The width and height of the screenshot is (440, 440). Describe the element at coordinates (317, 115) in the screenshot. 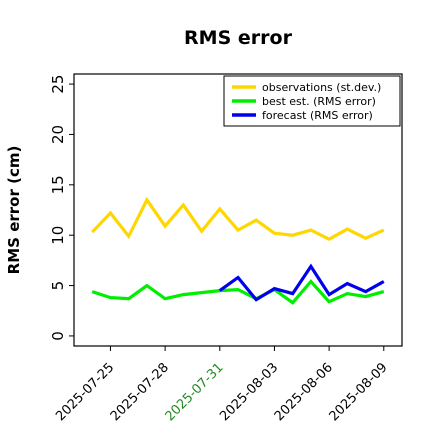

I see `legend-entry: forecast (RMS error)` at that location.